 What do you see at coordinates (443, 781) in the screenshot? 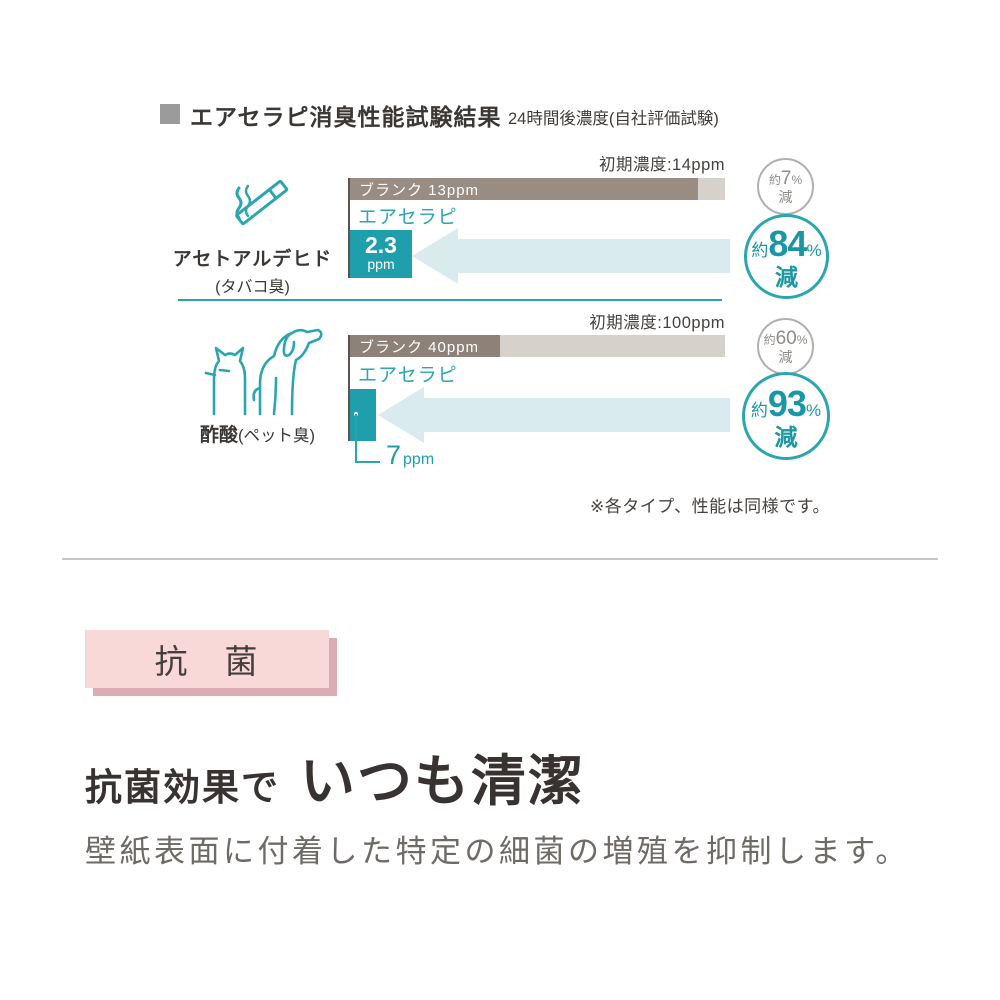
I see `heading-main: いつも清潔` at bounding box center [443, 781].